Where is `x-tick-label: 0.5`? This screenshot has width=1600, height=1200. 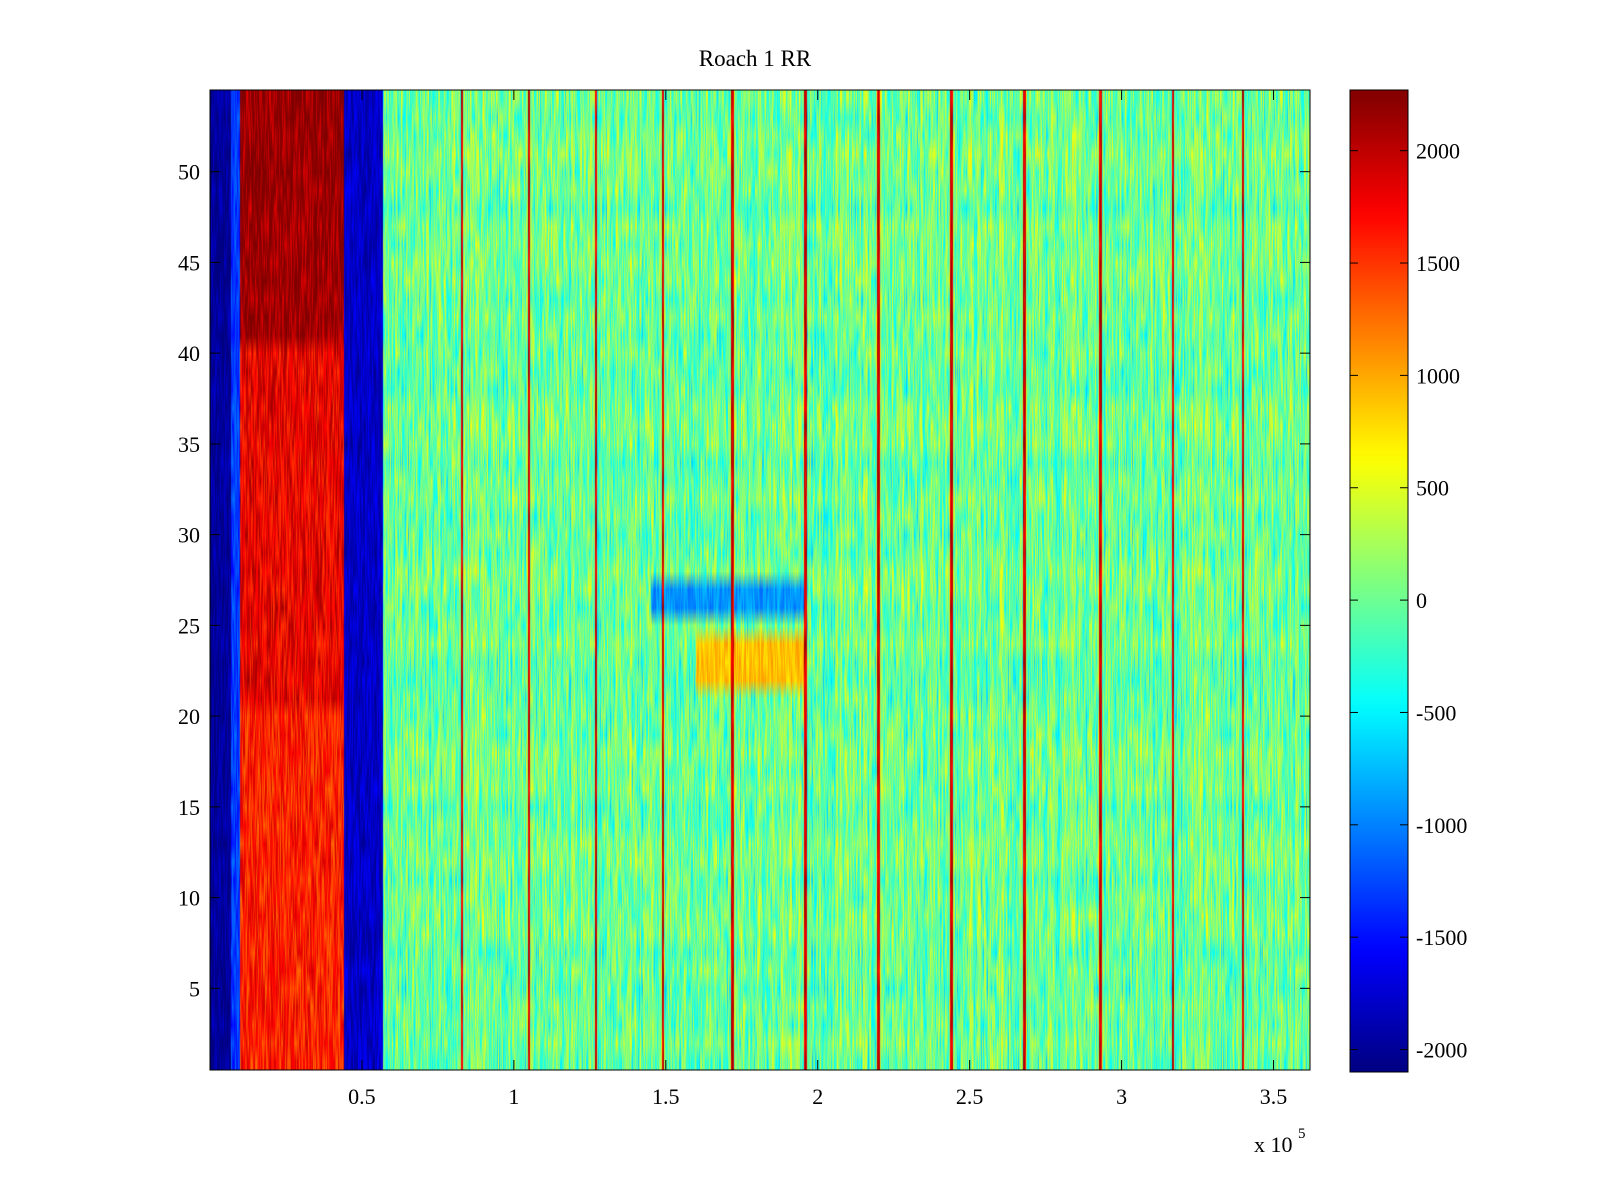 x-tick-label: 0.5 is located at coordinates (362, 1096).